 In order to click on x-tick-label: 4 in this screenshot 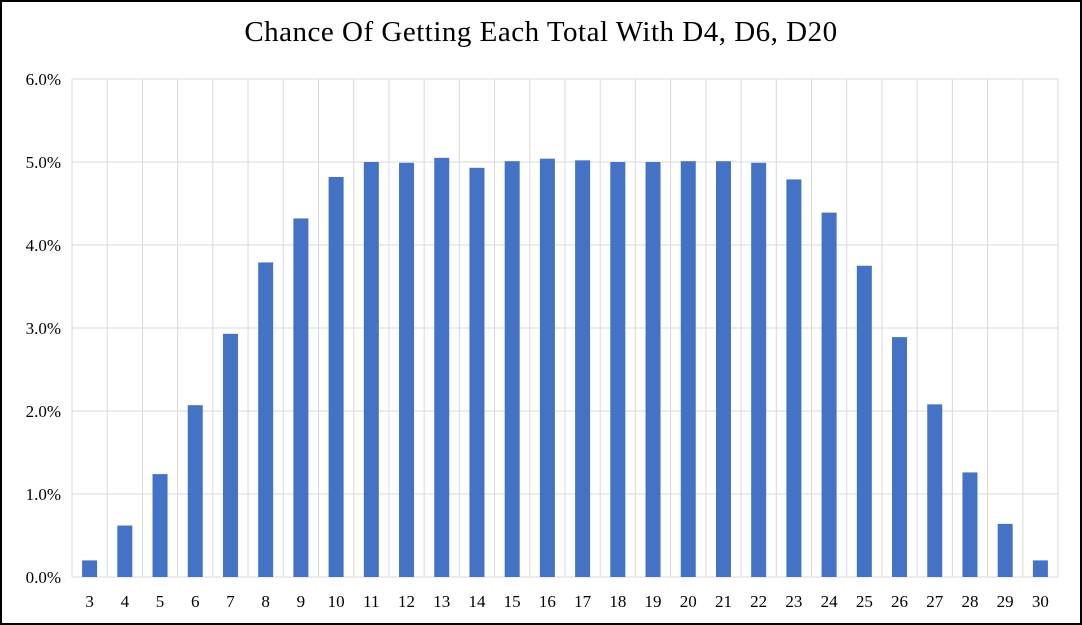, I will do `click(125, 601)`.